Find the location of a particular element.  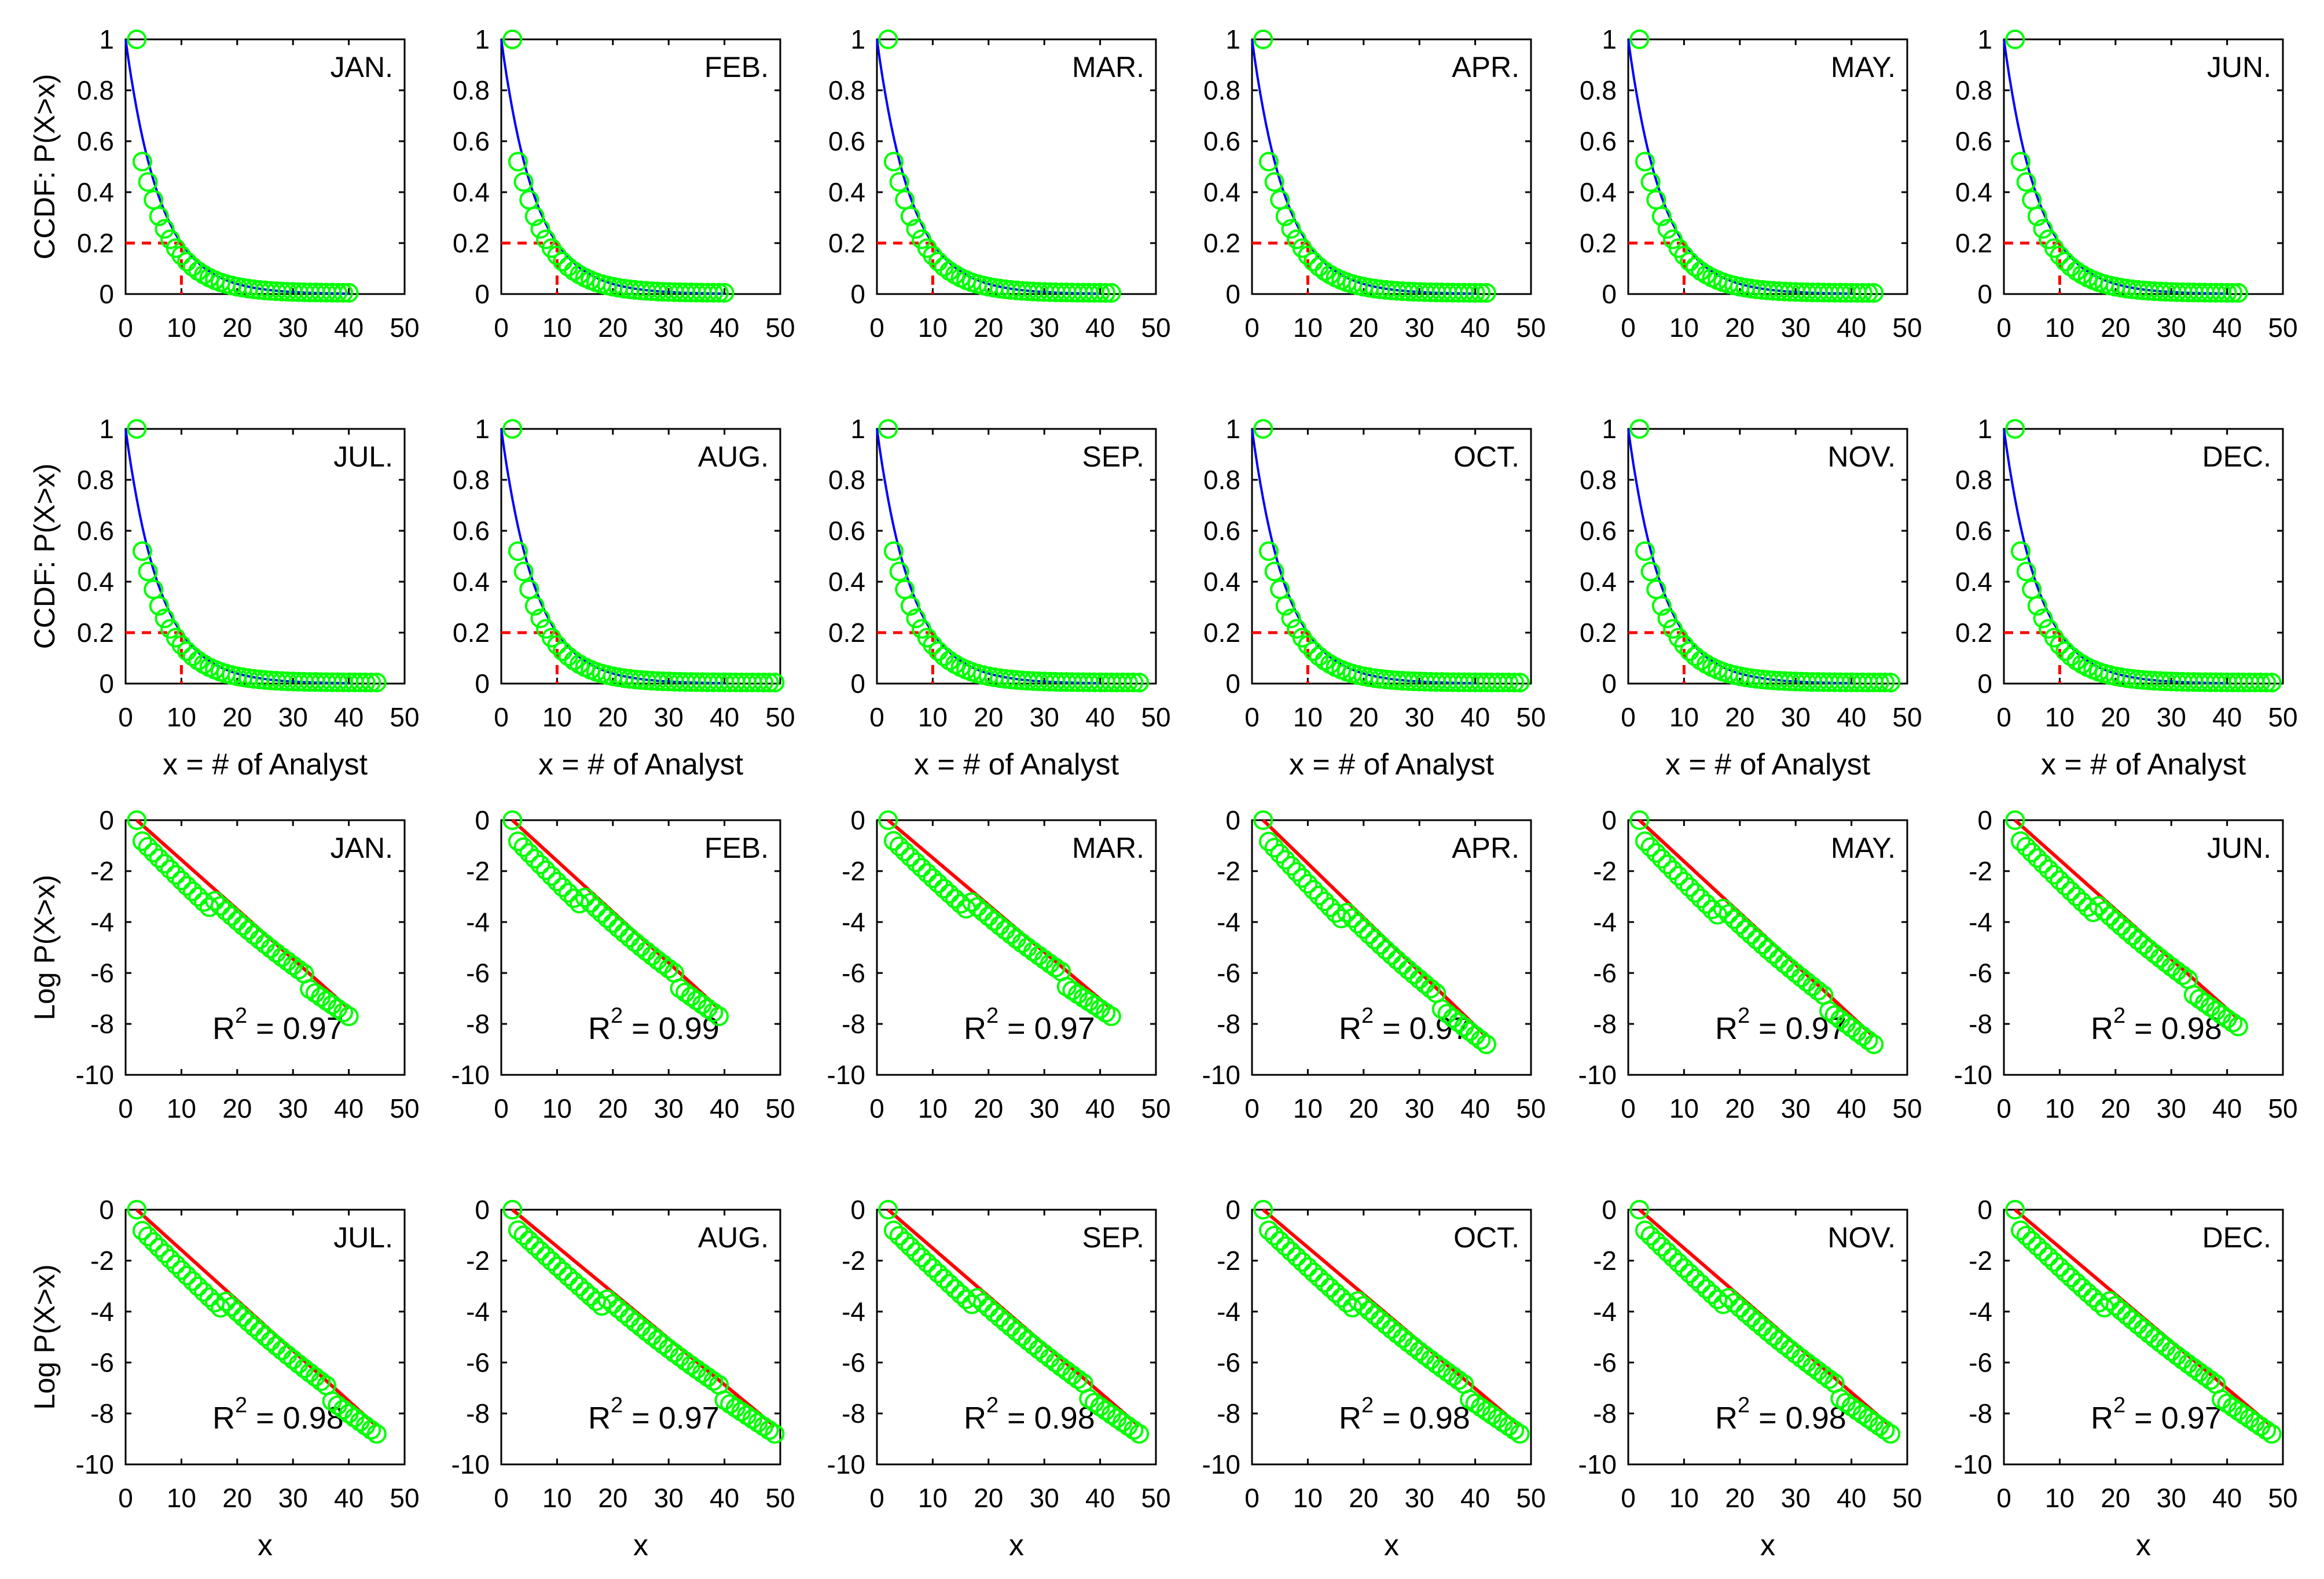

y-tick-label: -10 is located at coordinates (95, 1075).